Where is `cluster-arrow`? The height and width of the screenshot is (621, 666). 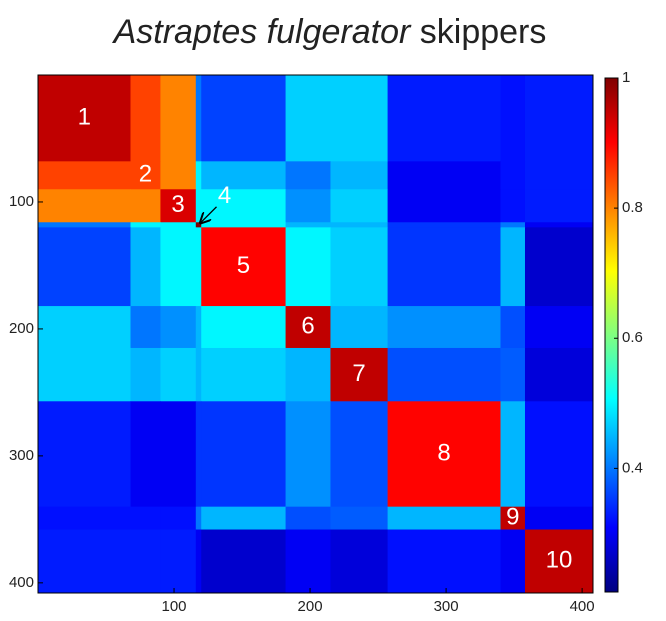 cluster-arrow is located at coordinates (209, 214).